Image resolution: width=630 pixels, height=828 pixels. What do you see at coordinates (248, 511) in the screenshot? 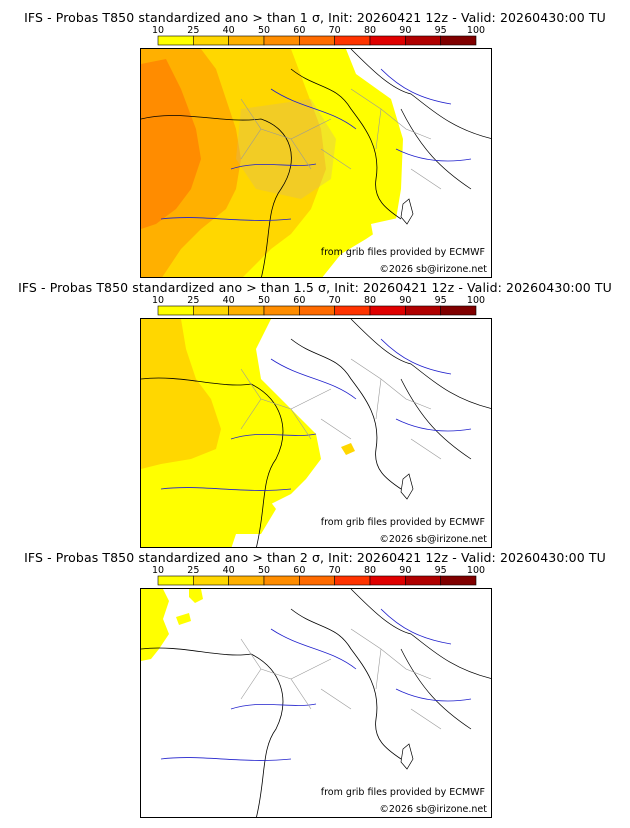
I see `prob-area-yellow-south` at bounding box center [248, 511].